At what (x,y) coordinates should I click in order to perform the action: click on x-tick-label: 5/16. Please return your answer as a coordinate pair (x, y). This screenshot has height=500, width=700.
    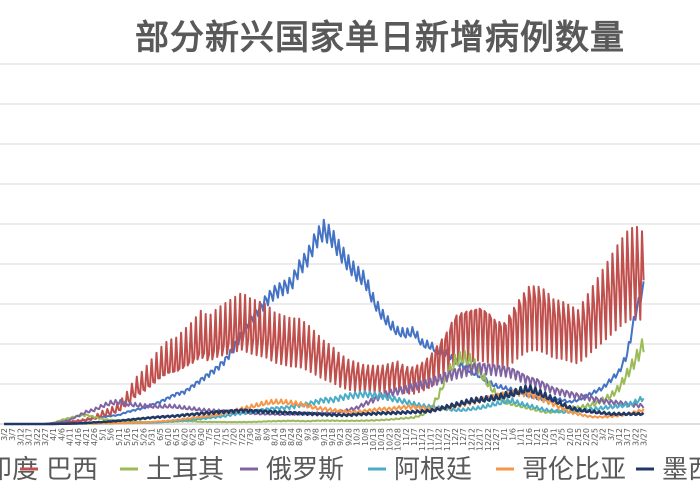
    Looking at the image, I should click on (127, 437).